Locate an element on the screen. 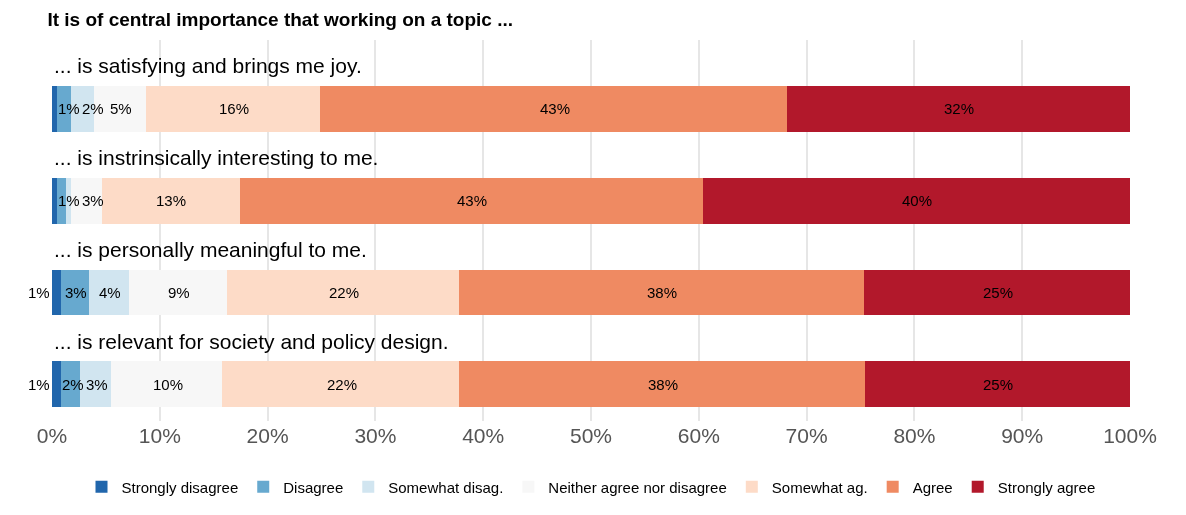 Image resolution: width=1186 pixels, height=515 pixels. data-label: 40% is located at coordinates (917, 200).